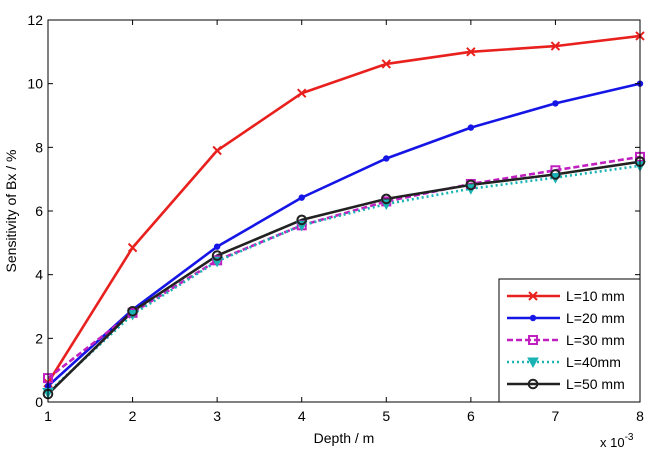 The image size is (650, 454). I want to click on x-tick-label: 2, so click(133, 416).